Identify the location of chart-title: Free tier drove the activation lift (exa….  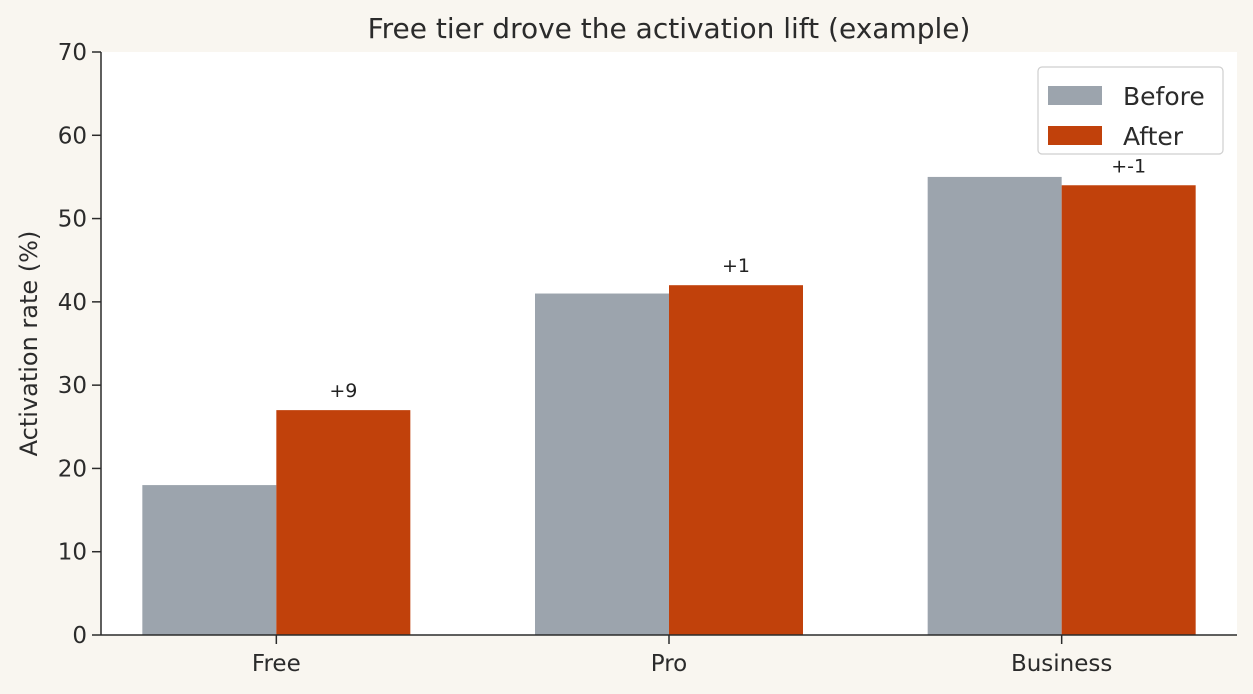
(669, 28).